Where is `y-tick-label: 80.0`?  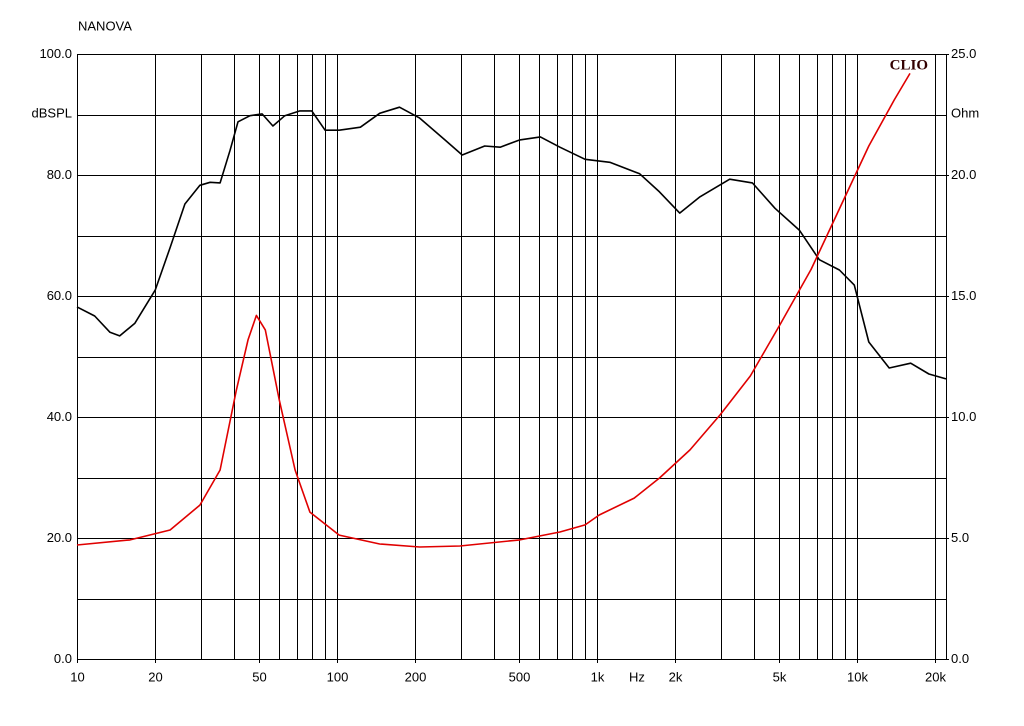 y-tick-label: 80.0 is located at coordinates (59, 174).